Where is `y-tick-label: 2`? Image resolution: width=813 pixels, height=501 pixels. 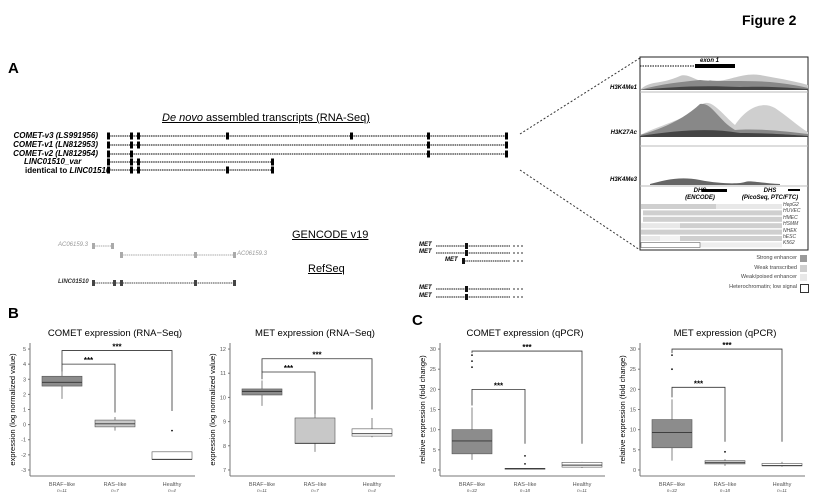 y-tick-label: 2 is located at coordinates (24, 395).